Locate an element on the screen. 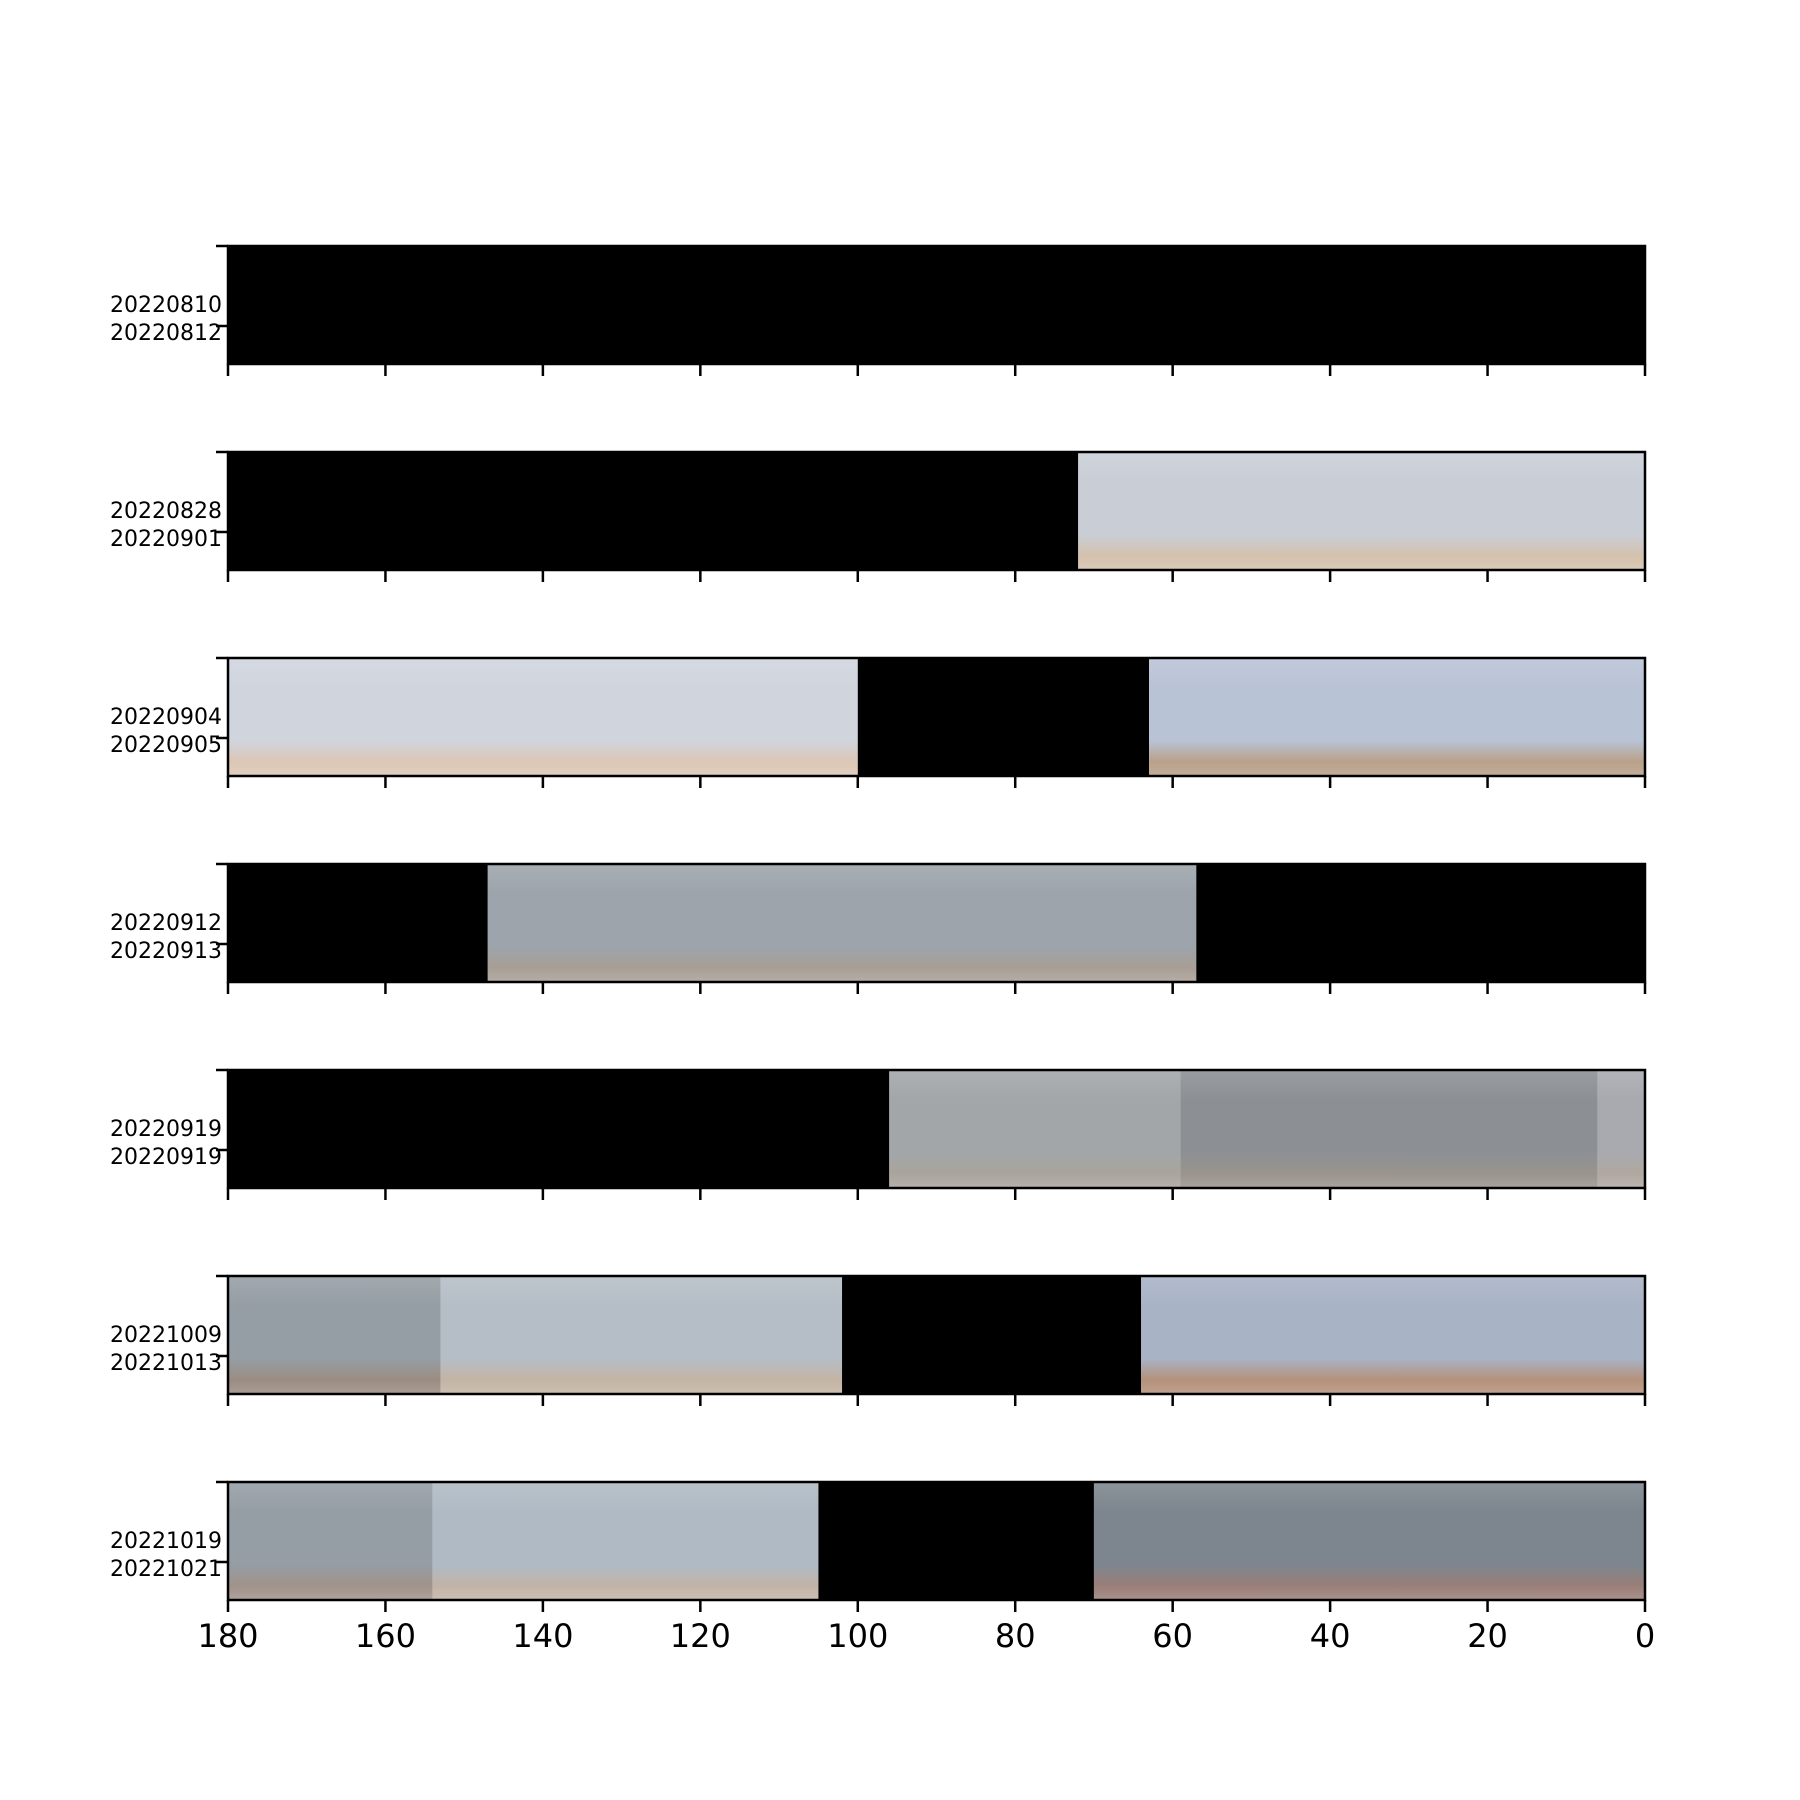  panel-1-frame is located at coordinates (936, 305).